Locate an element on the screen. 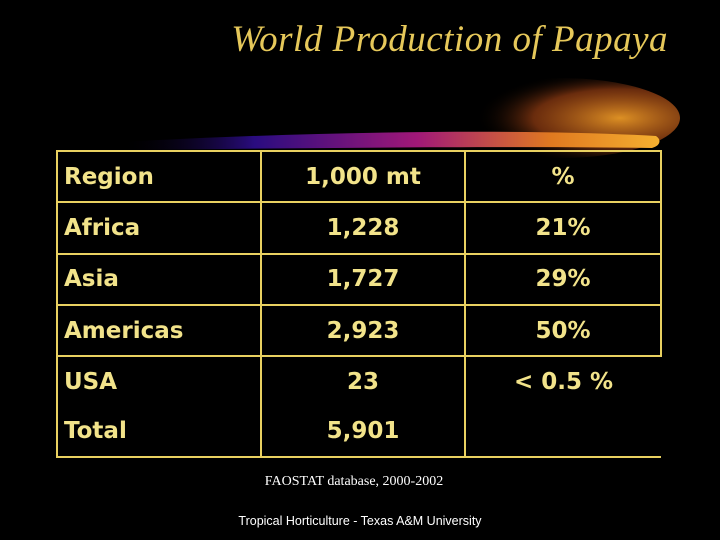 This screenshot has height=540, width=720. table-row: Africa 1,228 21% is located at coordinates (359, 228).